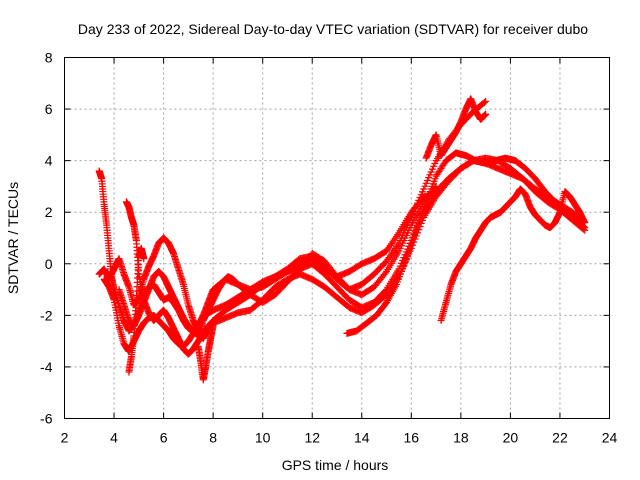 The width and height of the screenshot is (640, 480). Describe the element at coordinates (164, 438) in the screenshot. I see `x-tick-label: 6` at that location.